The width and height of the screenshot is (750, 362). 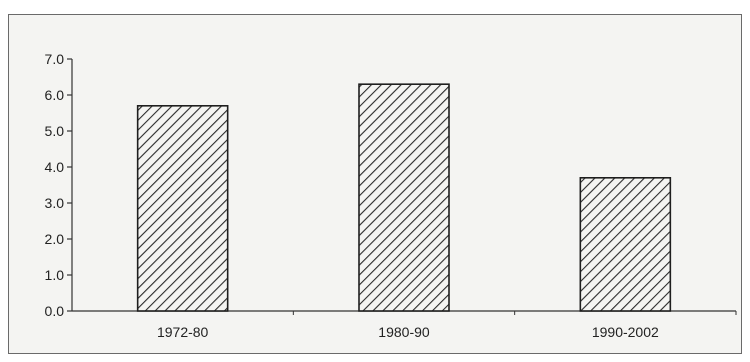 What do you see at coordinates (625, 332) in the screenshot?
I see `x-tick-label: 1990-2002` at bounding box center [625, 332].